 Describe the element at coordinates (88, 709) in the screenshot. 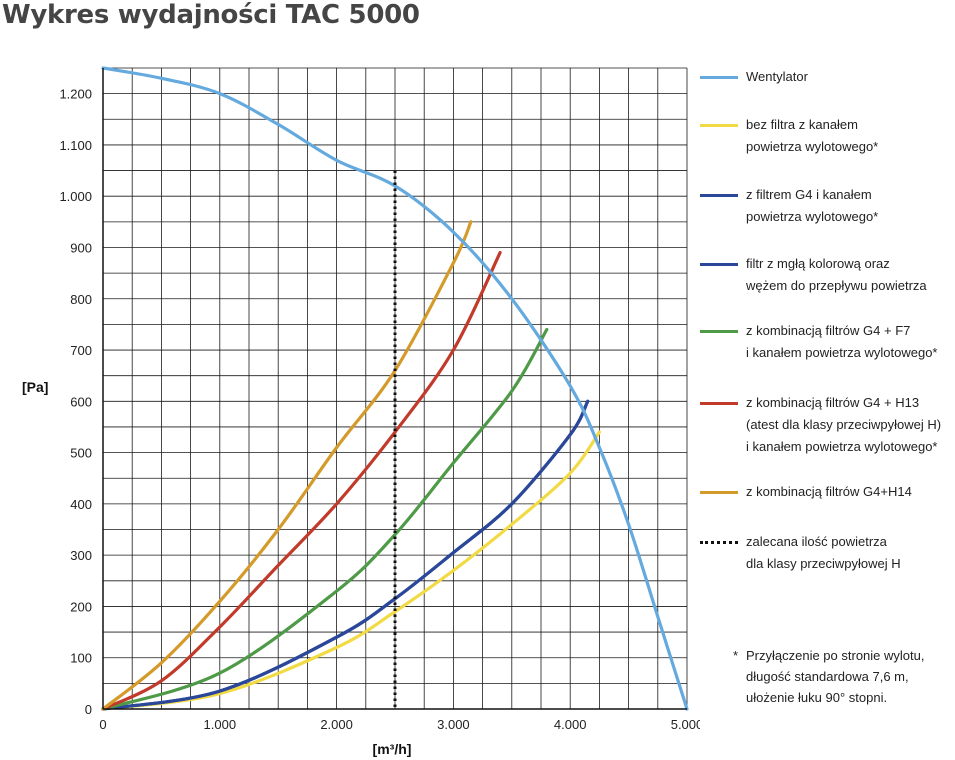

I see `y-tick-label: 0` at that location.